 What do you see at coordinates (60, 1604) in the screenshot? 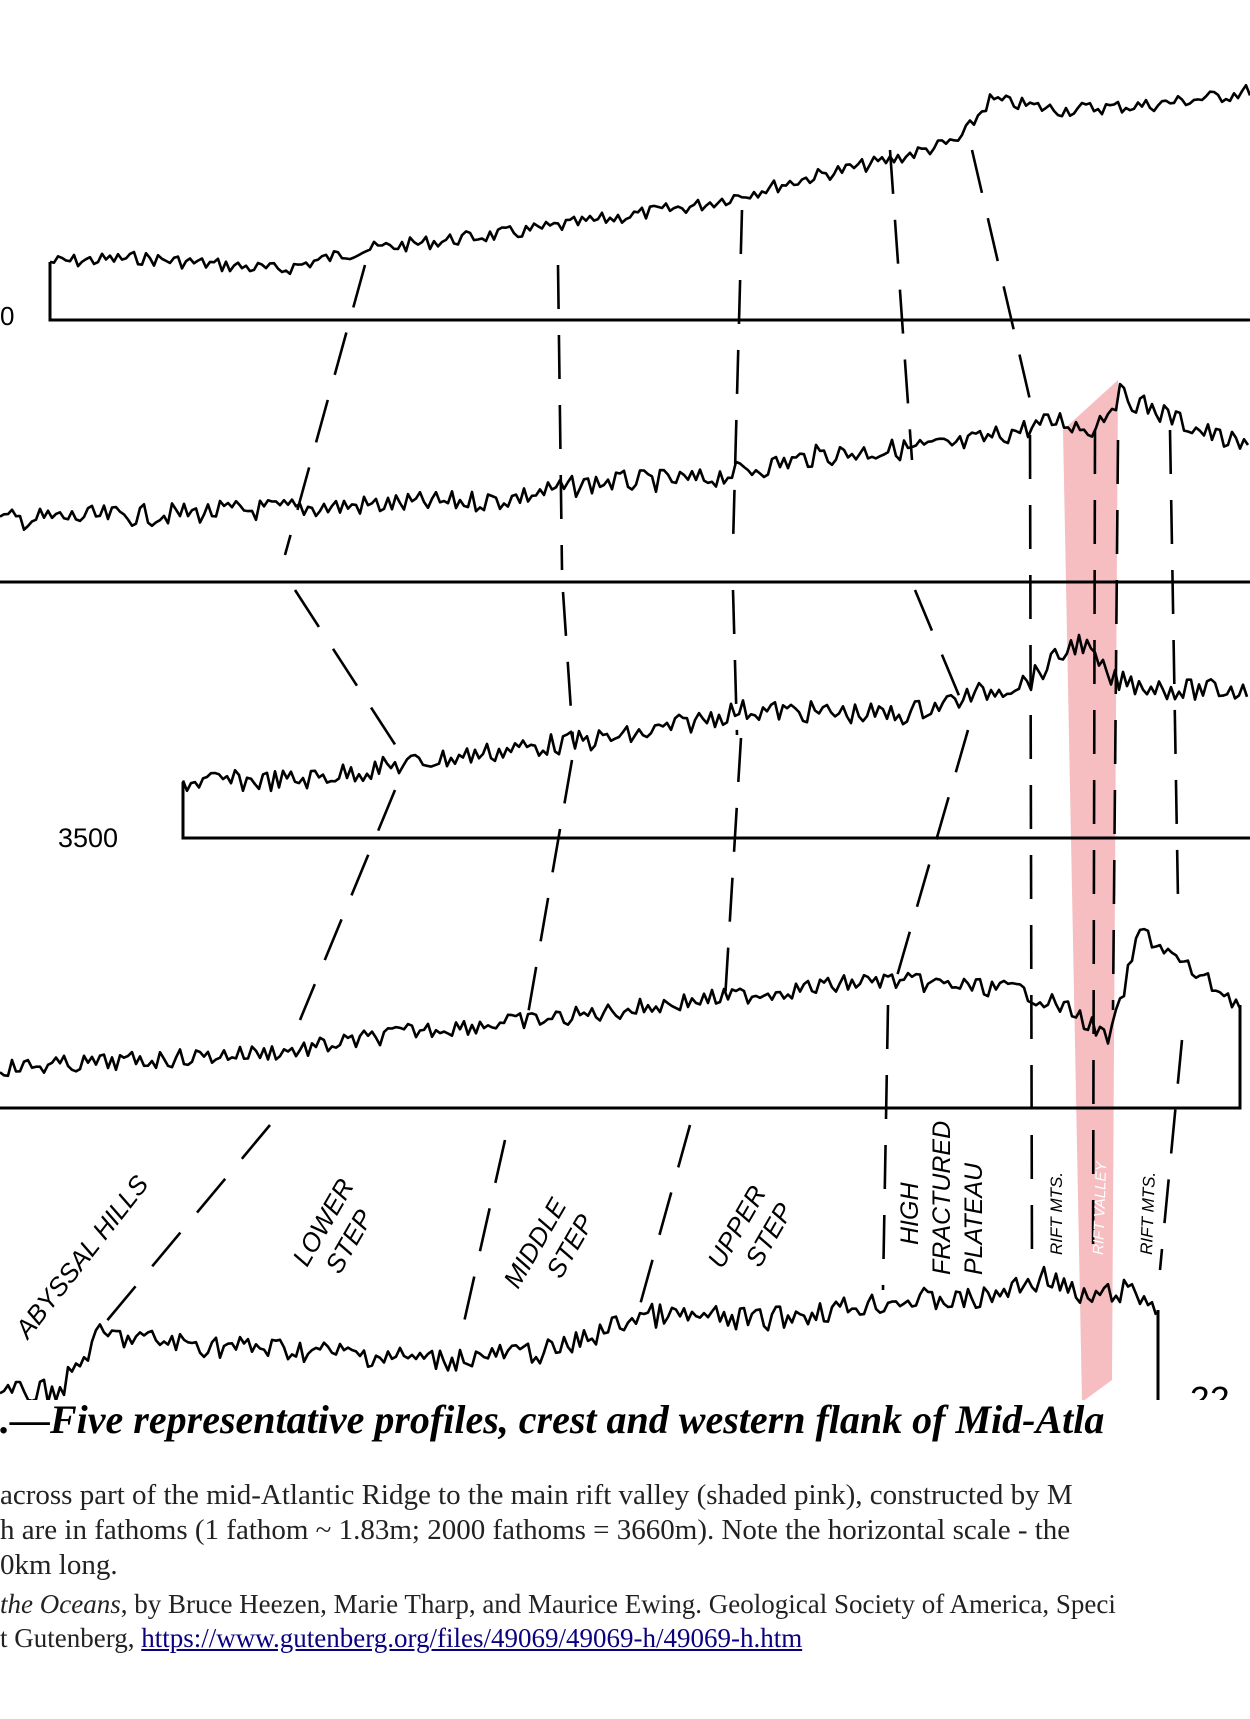
I see `source-title: the Oceans` at bounding box center [60, 1604].